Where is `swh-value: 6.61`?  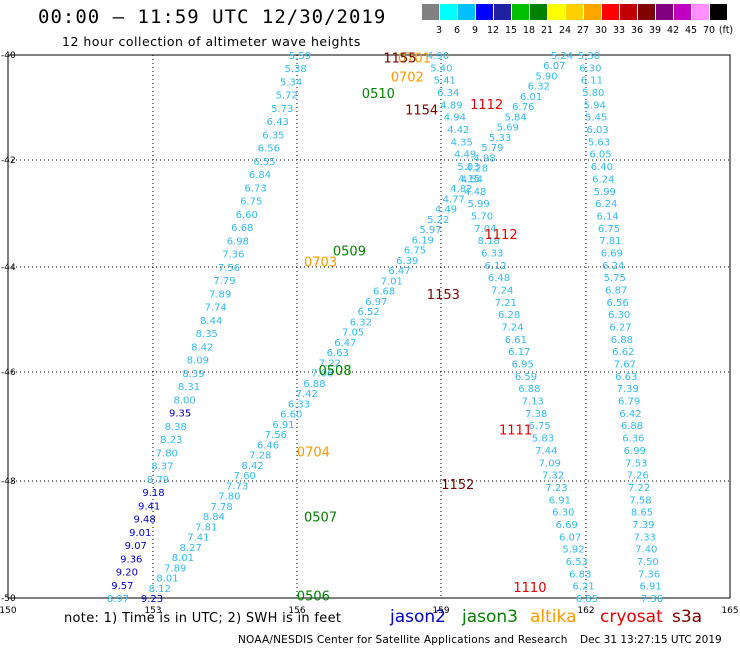 swh-value: 6.61 is located at coordinates (516, 340).